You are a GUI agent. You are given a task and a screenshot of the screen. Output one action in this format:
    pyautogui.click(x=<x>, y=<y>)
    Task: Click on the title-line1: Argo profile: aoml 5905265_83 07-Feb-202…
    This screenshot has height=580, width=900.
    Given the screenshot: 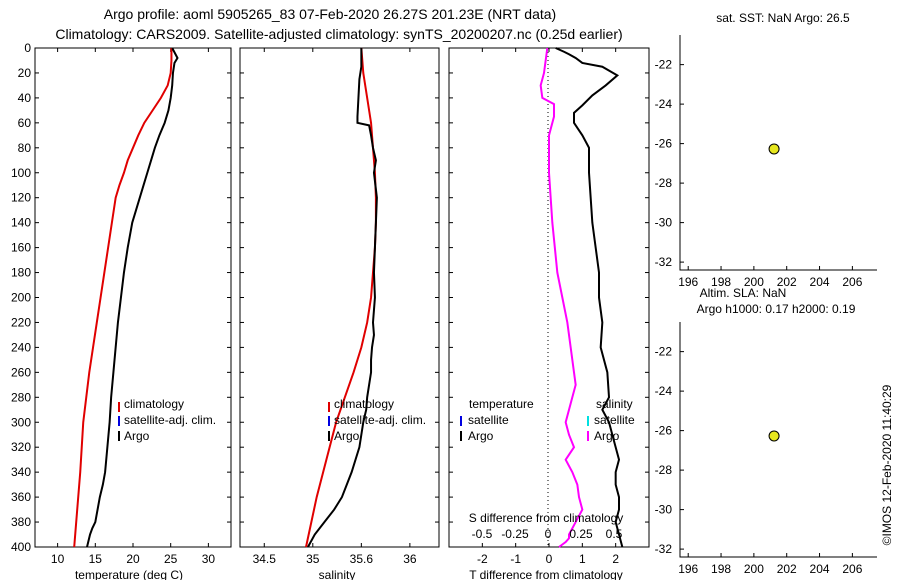 What is the action you would take?
    pyautogui.click(x=330, y=14)
    